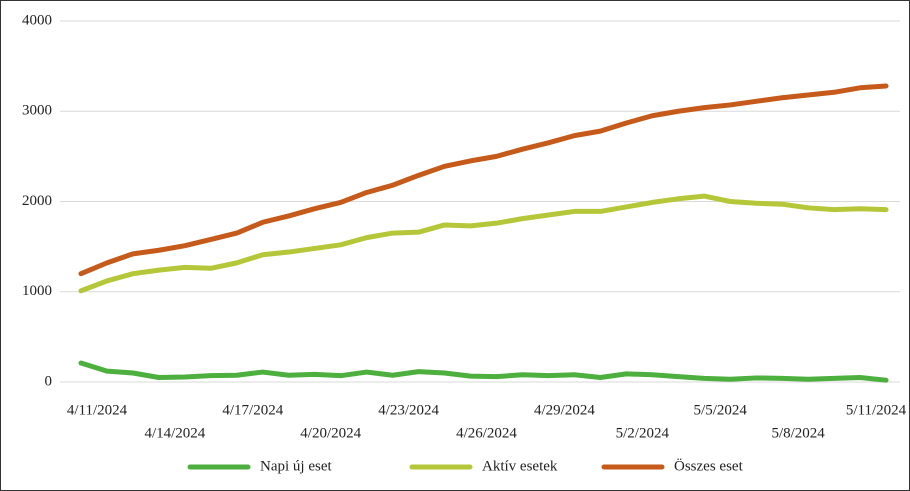 This screenshot has width=910, height=491. Describe the element at coordinates (709, 465) in the screenshot. I see `legend-label: Összes eset` at that location.